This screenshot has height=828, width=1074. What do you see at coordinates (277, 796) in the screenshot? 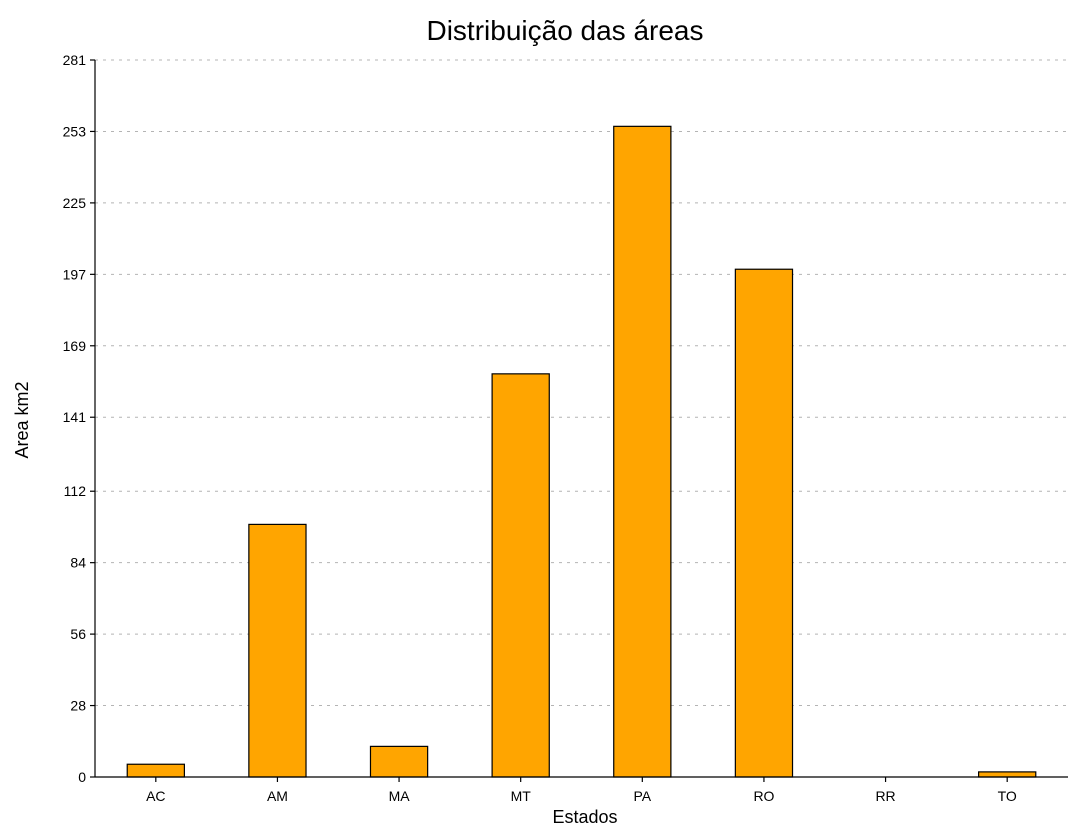
I see `x-tick-label-am: AM` at bounding box center [277, 796].